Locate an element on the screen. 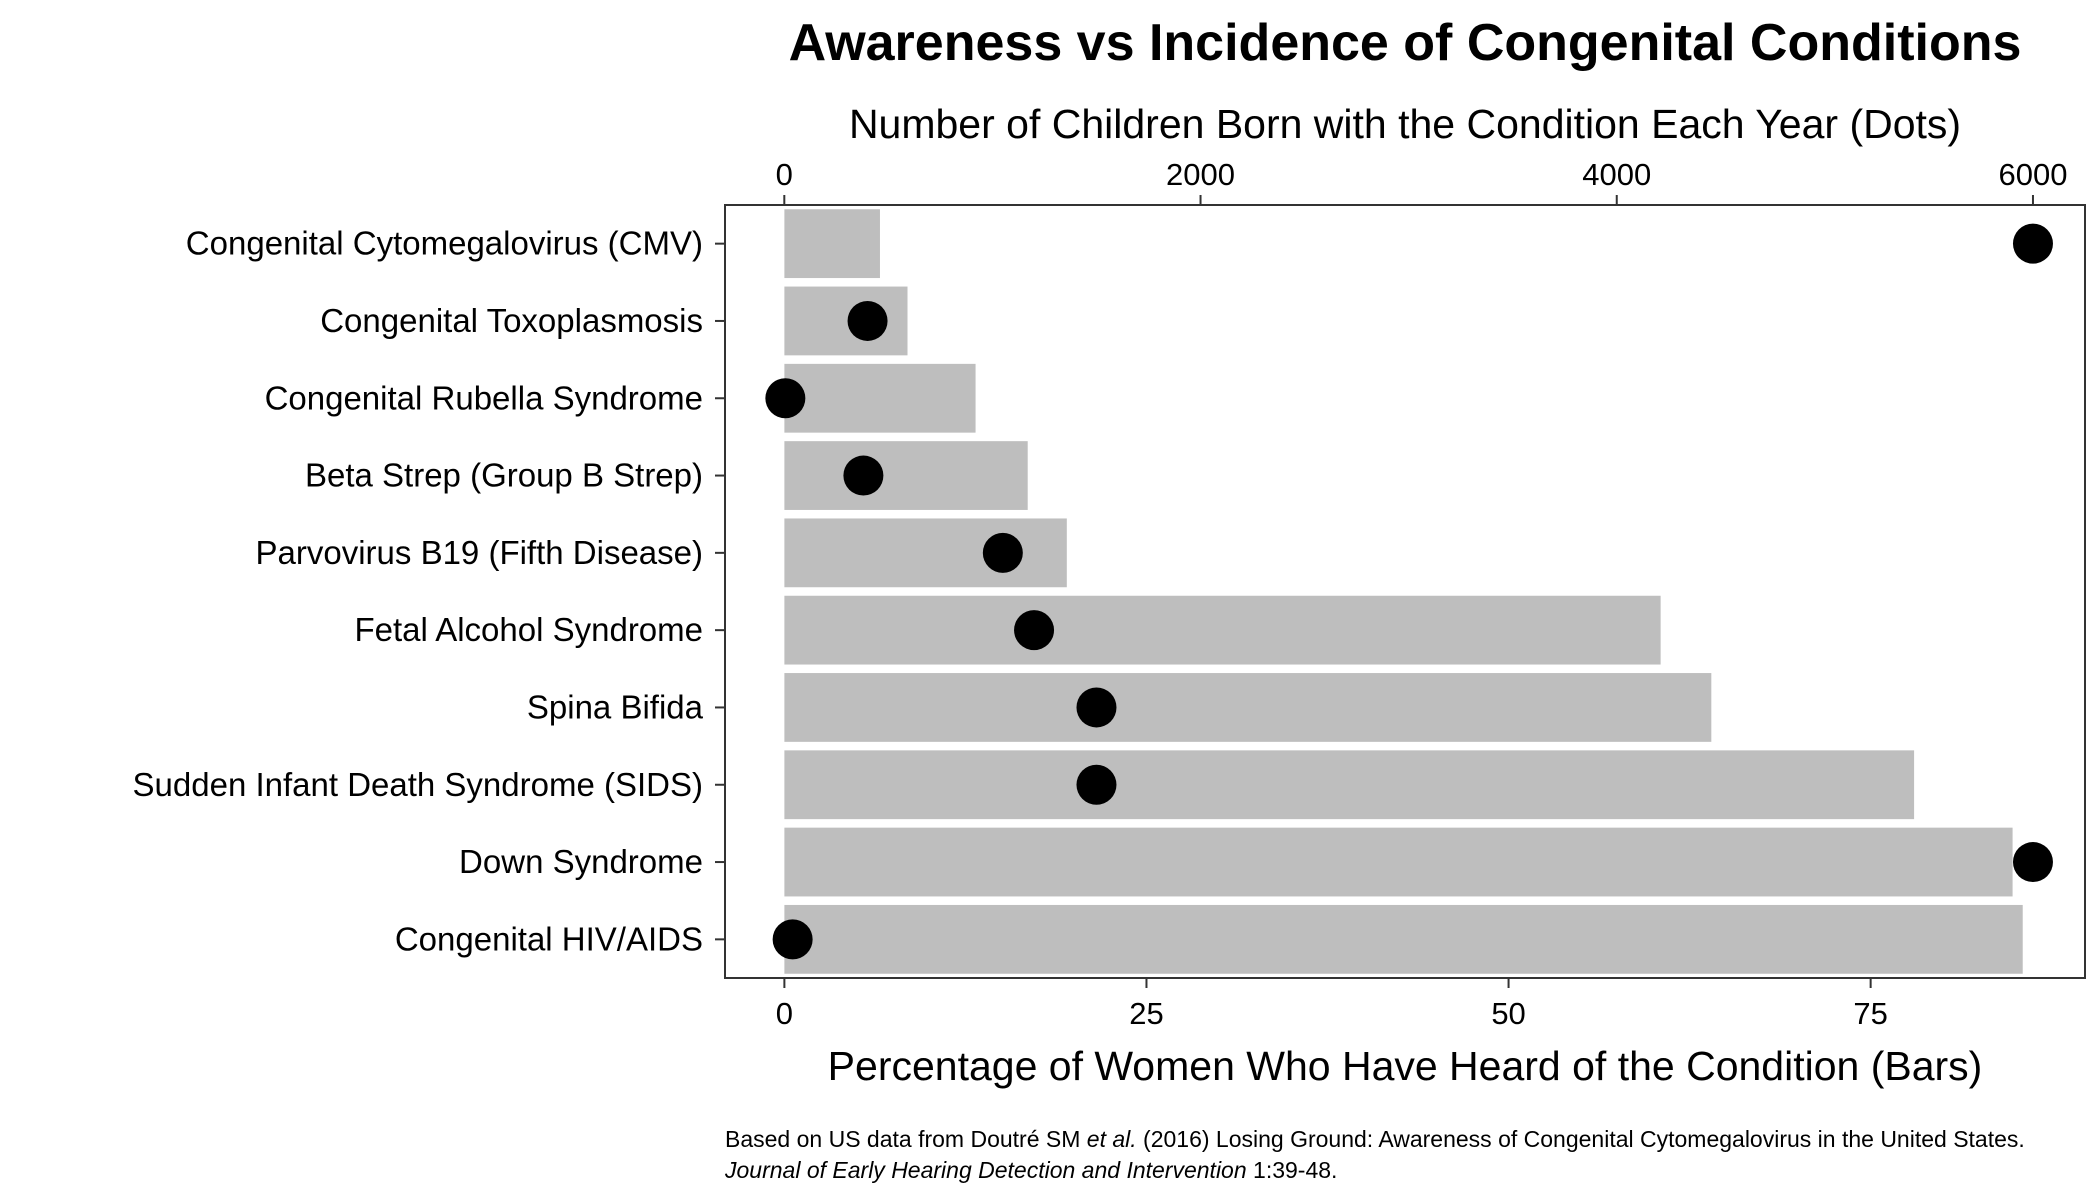 Image resolution: width=2100 pixels, height=1200 pixels. bottom-tick-label: 75 is located at coordinates (1870, 1013).